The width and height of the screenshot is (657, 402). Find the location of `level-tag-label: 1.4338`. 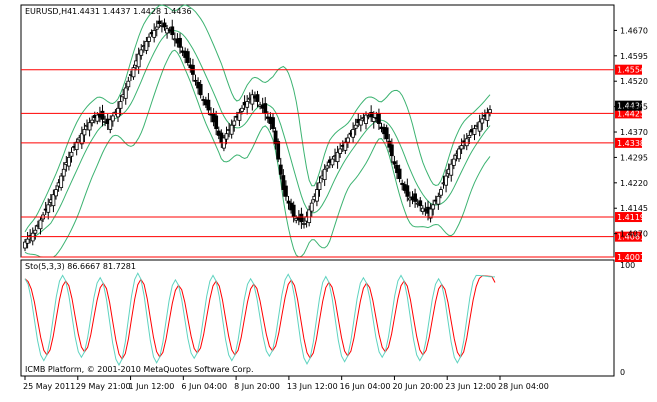

level-tag-label: 1.4338 is located at coordinates (631, 143).